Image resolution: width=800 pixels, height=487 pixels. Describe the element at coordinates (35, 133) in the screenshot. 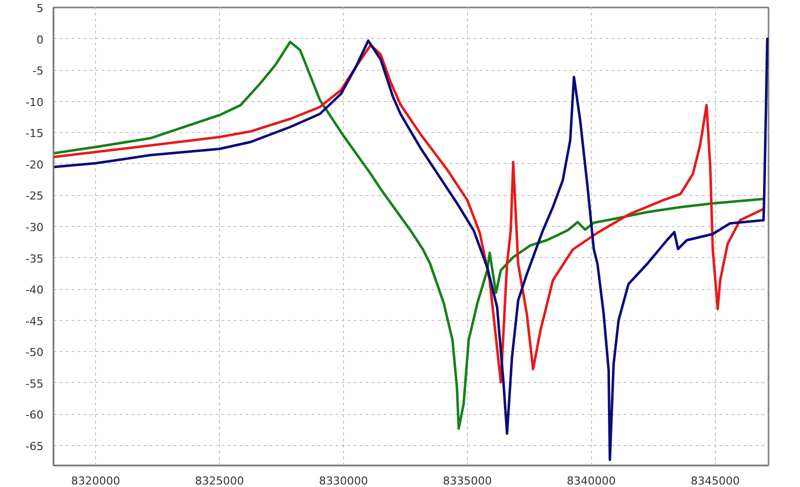

I see `y-tick-label: -15` at that location.